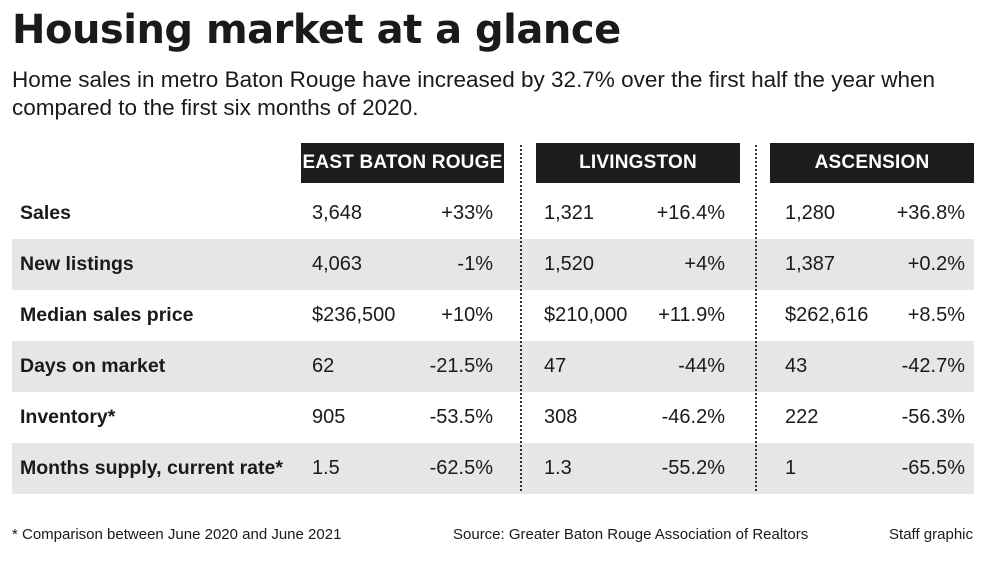  I want to click on change-cell: -62.5%, so click(461, 468).